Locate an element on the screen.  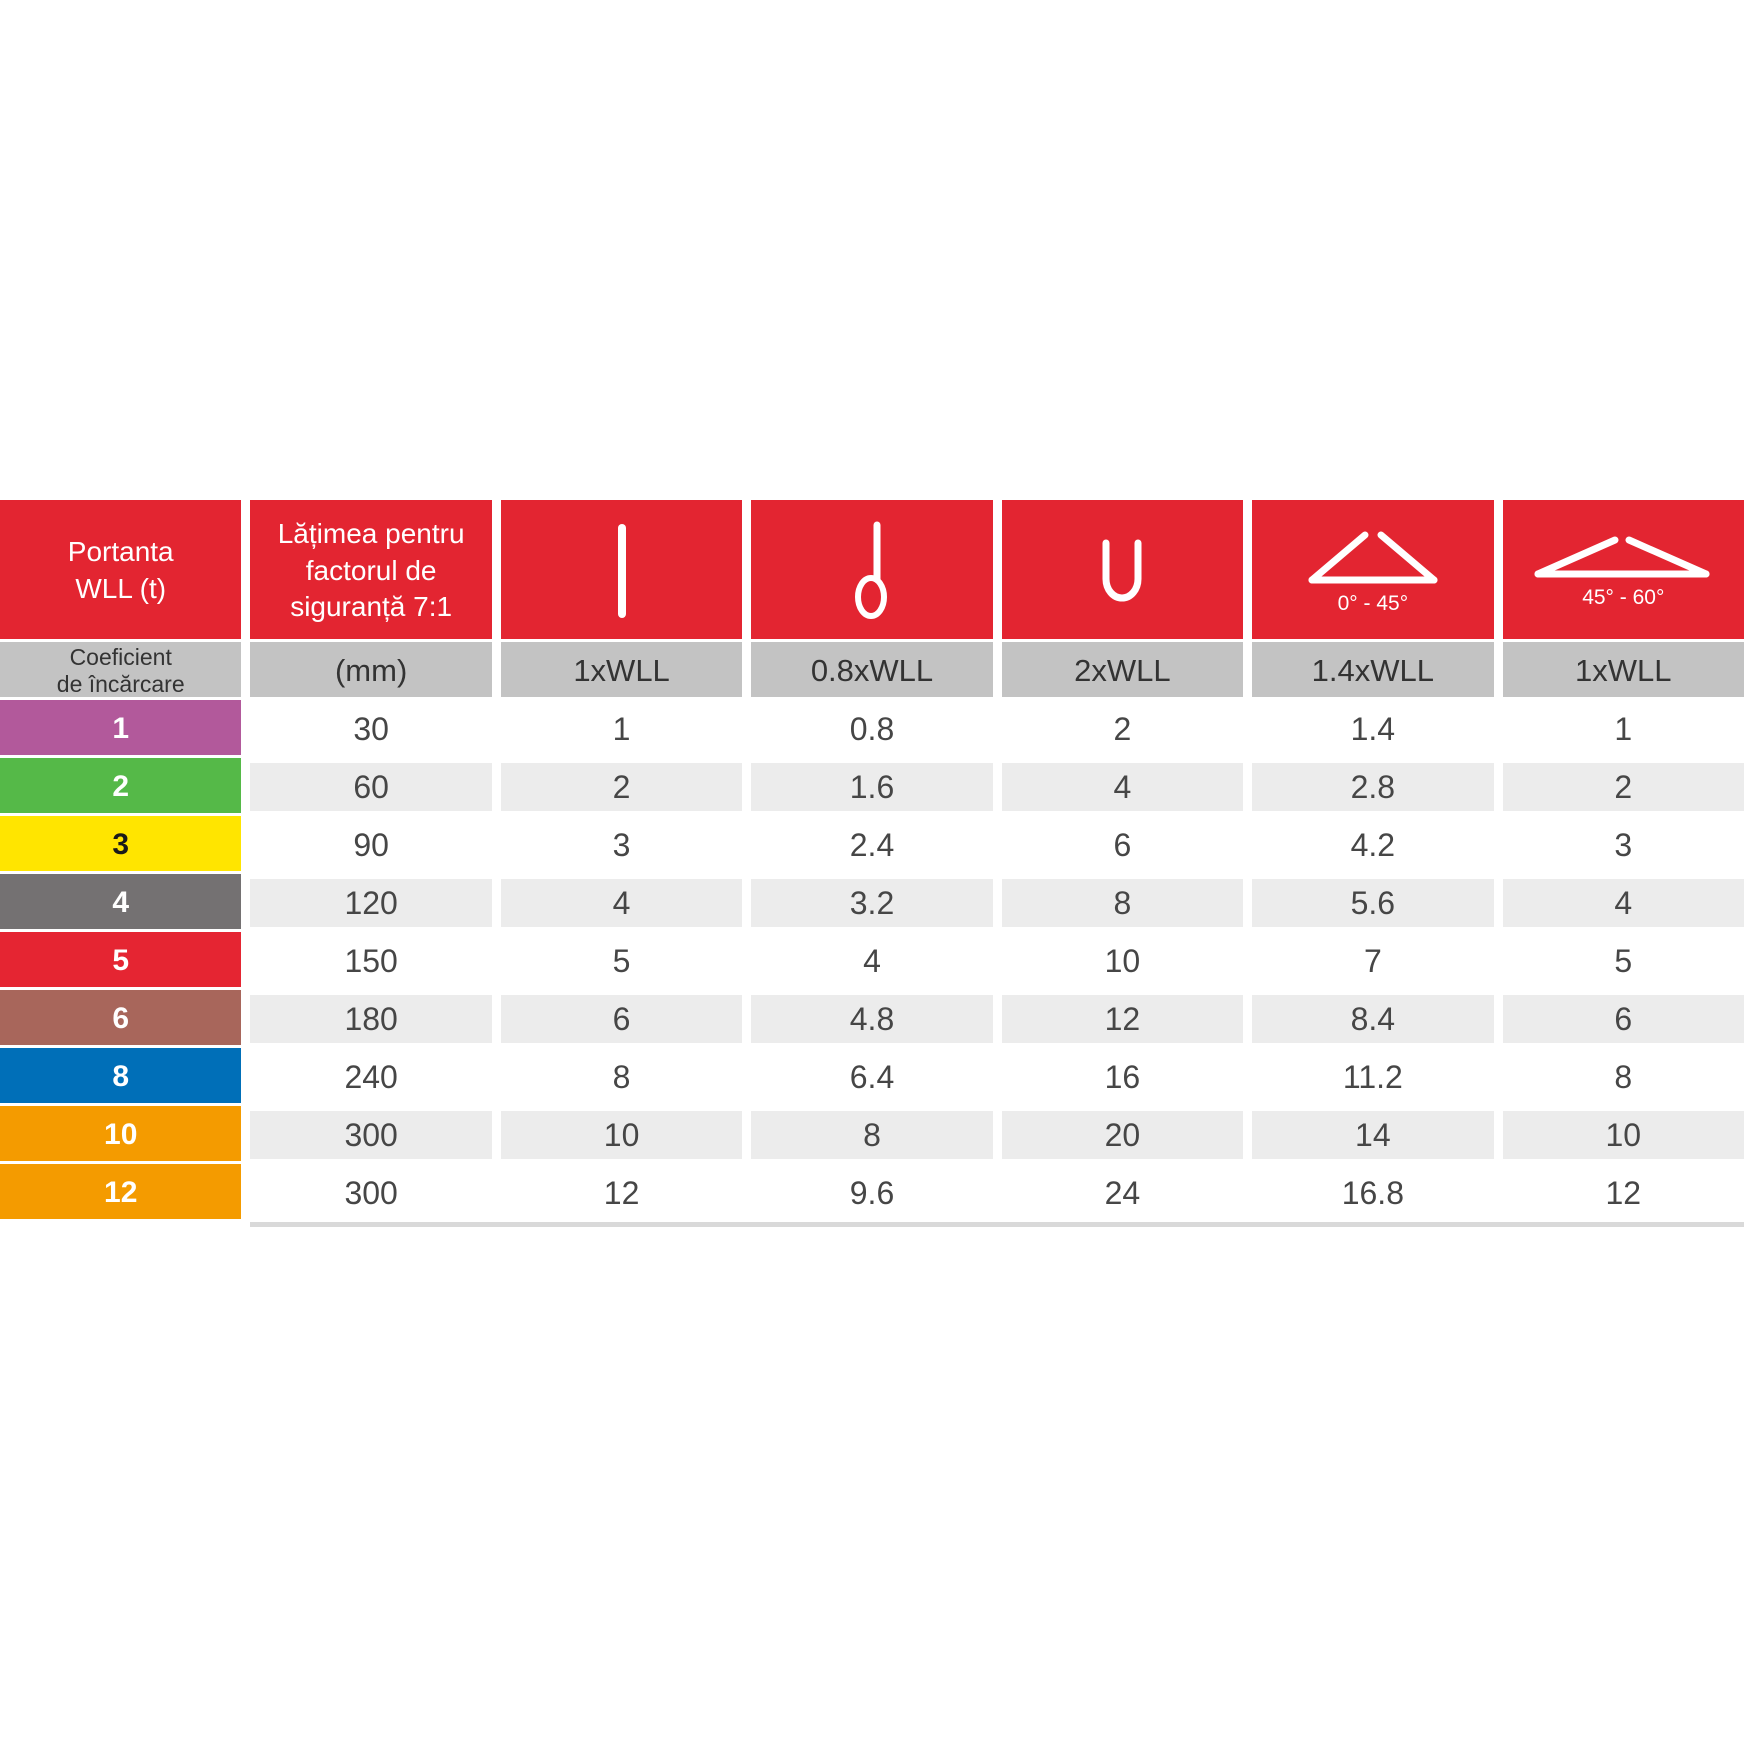
choke-hitch-icon is located at coordinates (870, 570).